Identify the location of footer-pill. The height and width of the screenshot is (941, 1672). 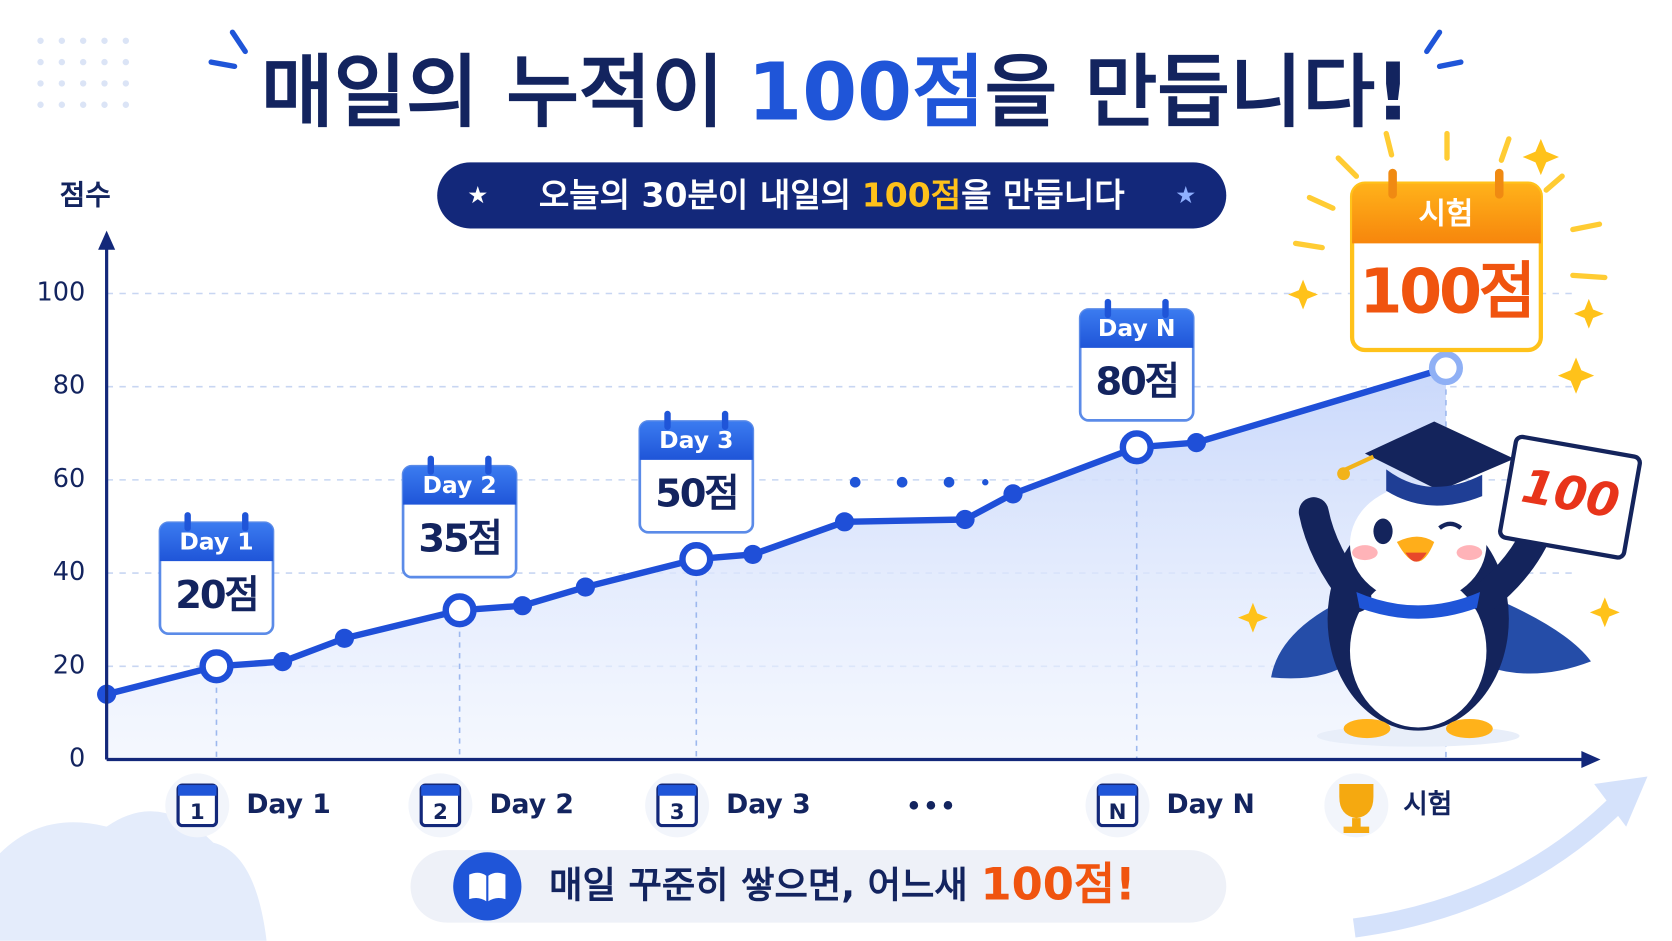
(818, 886).